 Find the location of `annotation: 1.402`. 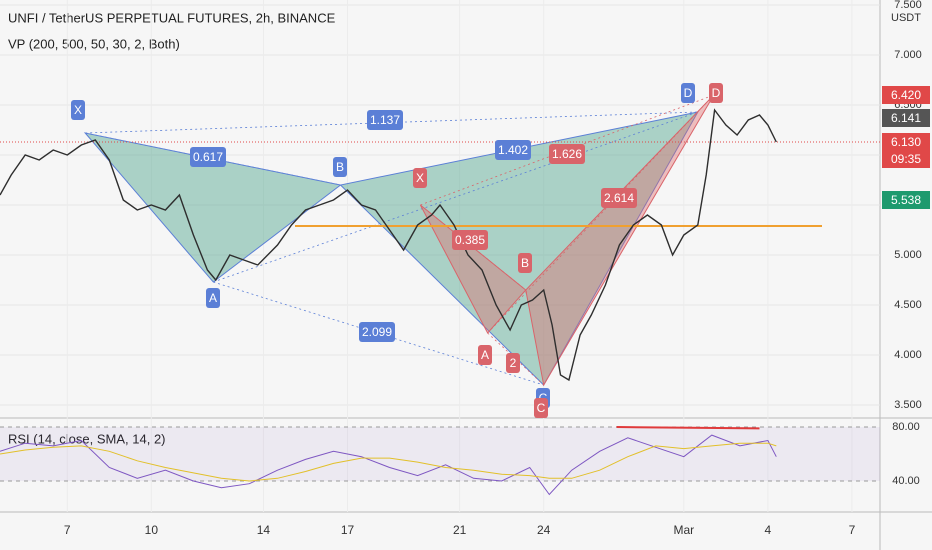

annotation: 1.402 is located at coordinates (513, 150).